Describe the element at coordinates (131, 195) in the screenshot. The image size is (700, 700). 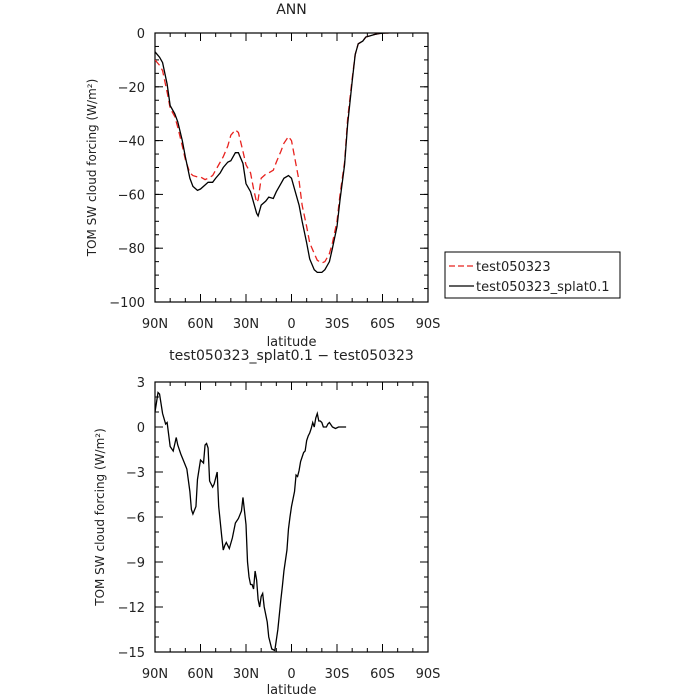
I see `y-tick-label: −60` at that location.